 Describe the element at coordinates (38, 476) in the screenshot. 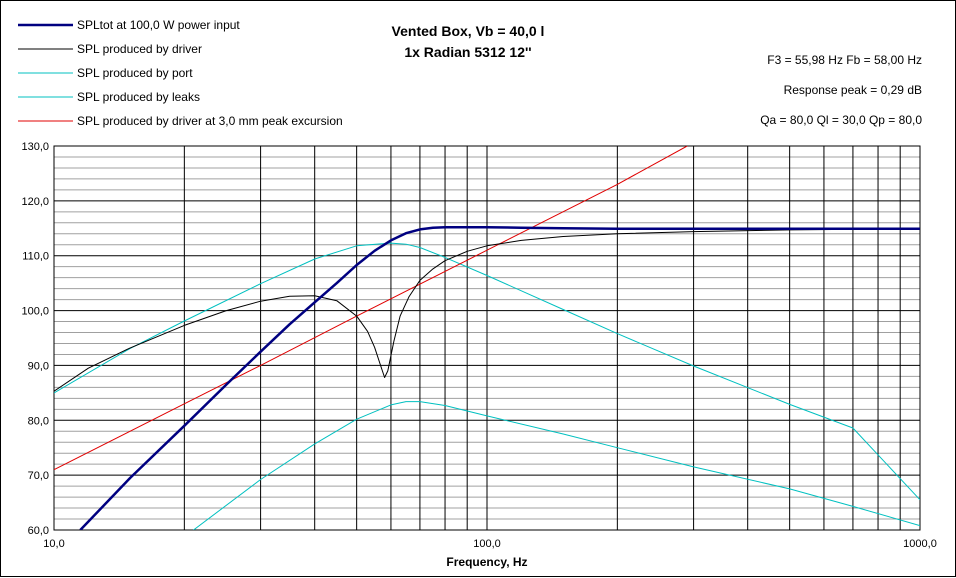

I see `y-tick-label: 70,0` at that location.